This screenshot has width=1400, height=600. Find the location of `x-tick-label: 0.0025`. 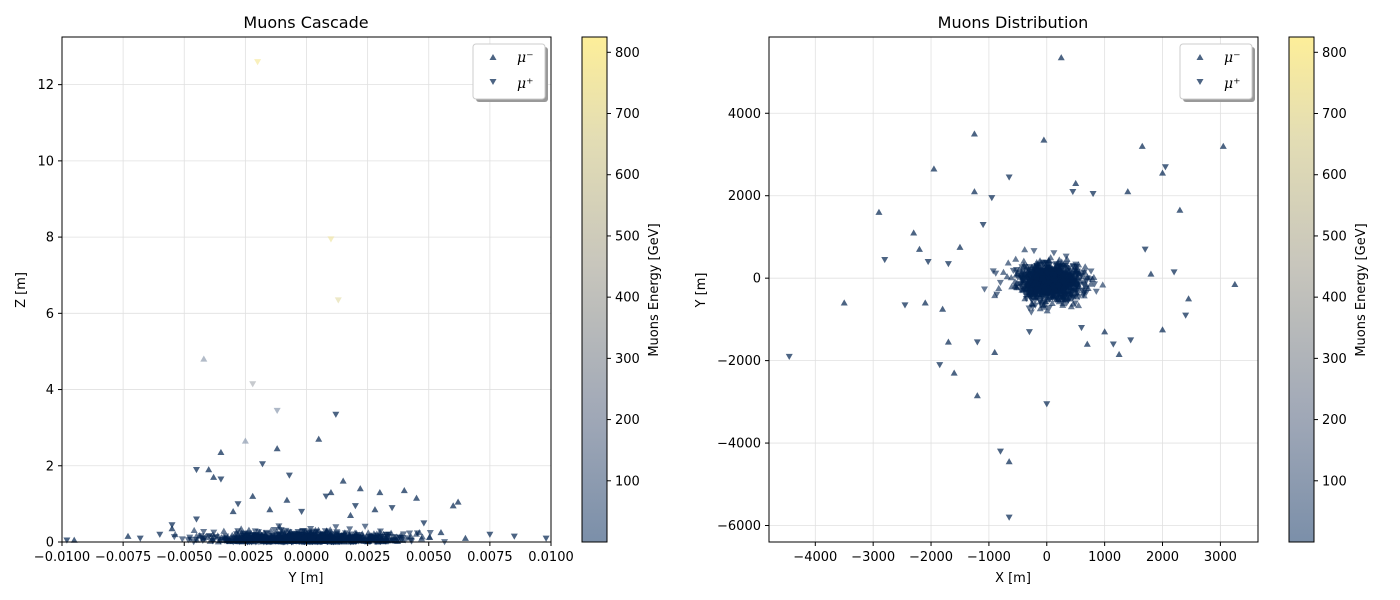

x-tick-label: 0.0025 is located at coordinates (368, 557).